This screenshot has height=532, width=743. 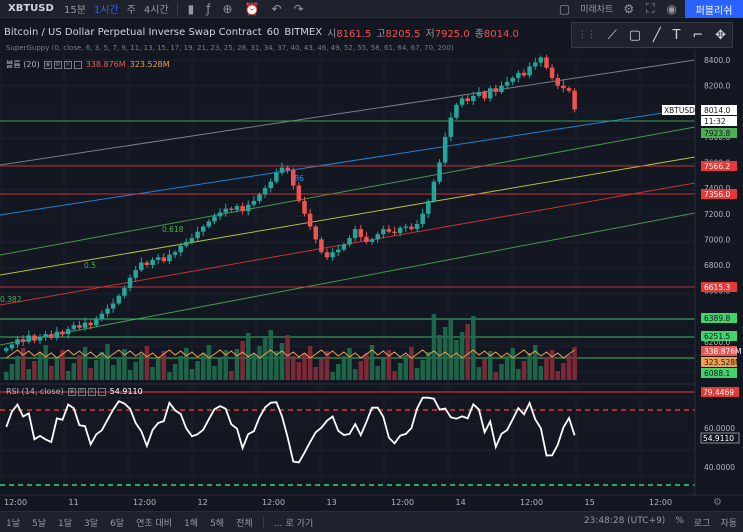 What do you see at coordinates (564, 8) in the screenshot?
I see `layout-icon: ▢` at bounding box center [564, 8].